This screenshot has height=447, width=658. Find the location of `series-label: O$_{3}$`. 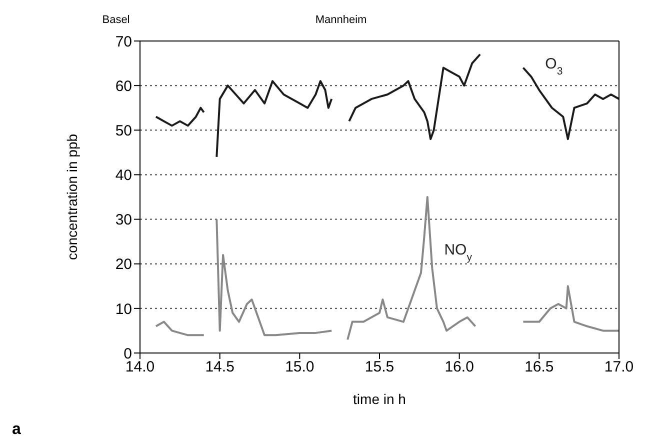

series-label: O$_{3}$ is located at coordinates (554, 67).